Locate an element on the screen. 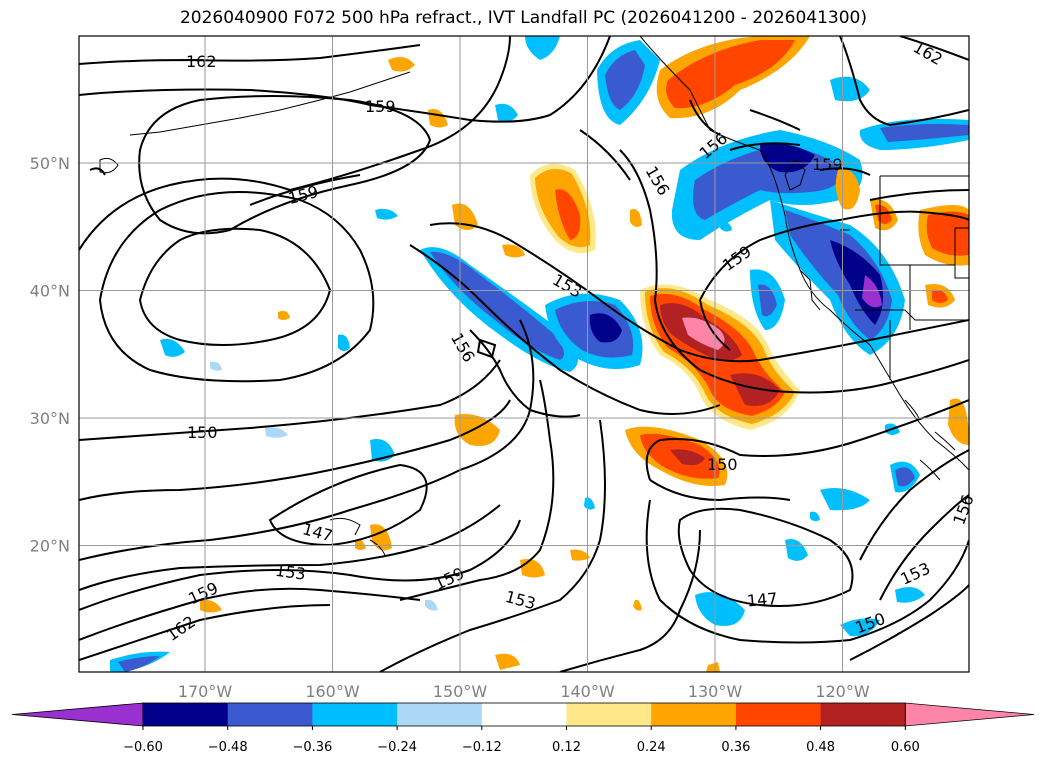  colorbar-tick-label: −0.48 is located at coordinates (228, 747).